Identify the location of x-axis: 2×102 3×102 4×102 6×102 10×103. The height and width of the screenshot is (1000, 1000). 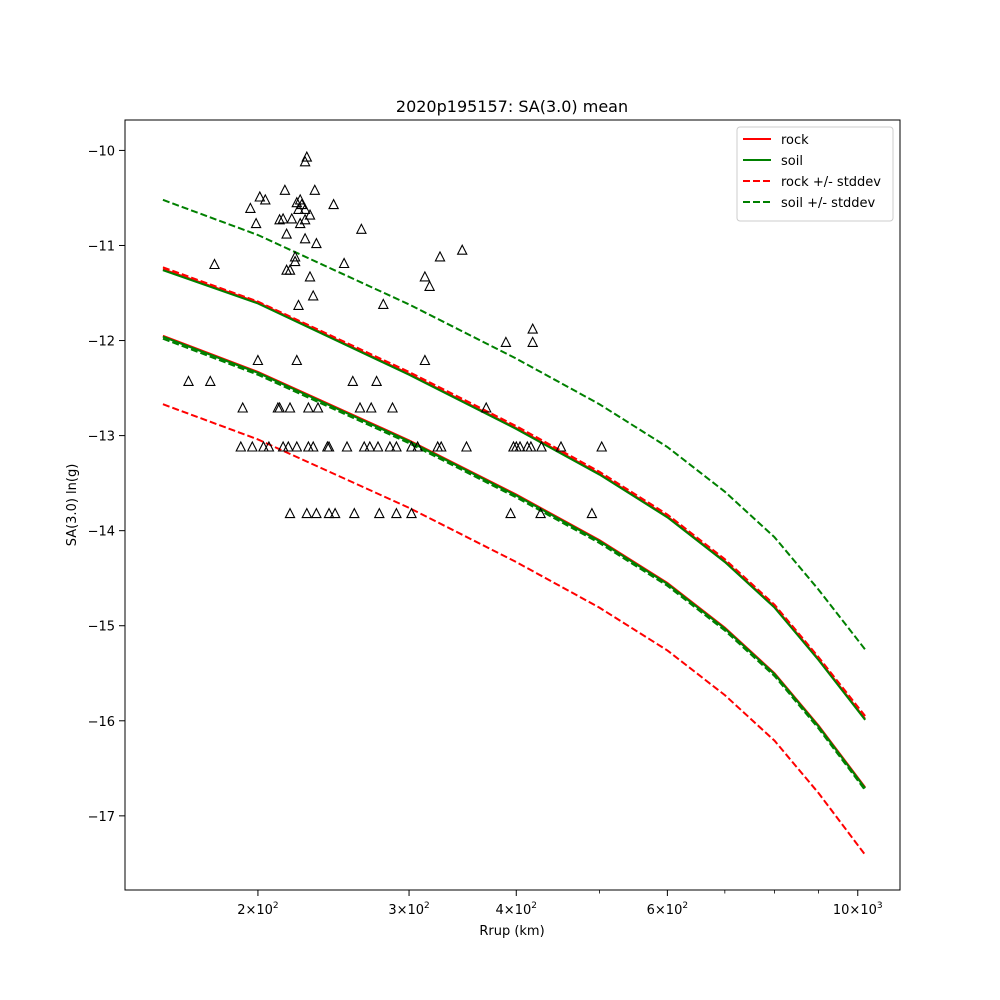
(560, 904).